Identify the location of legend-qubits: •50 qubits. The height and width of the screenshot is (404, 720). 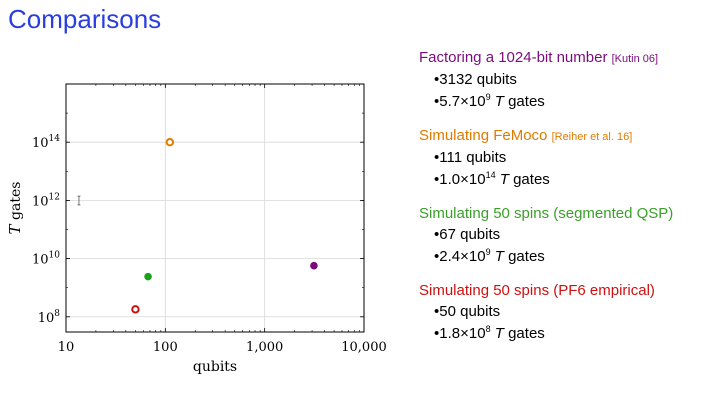
(467, 311).